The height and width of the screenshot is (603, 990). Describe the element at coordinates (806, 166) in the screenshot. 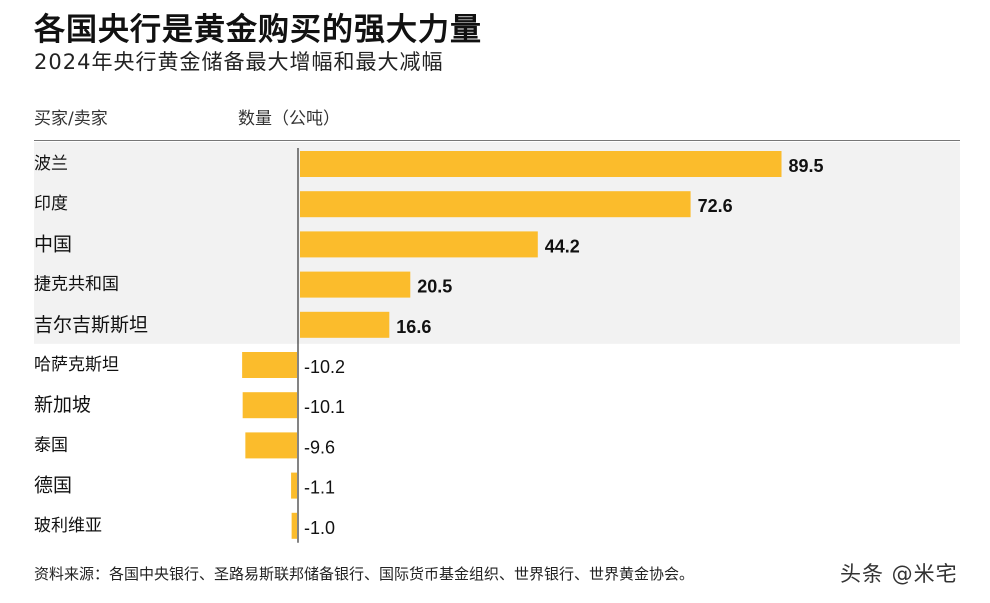

I see `data-label: 89.5` at that location.